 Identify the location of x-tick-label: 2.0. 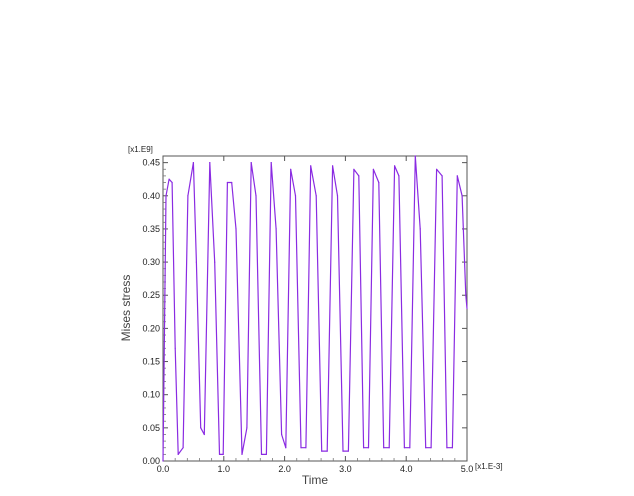
(284, 469).